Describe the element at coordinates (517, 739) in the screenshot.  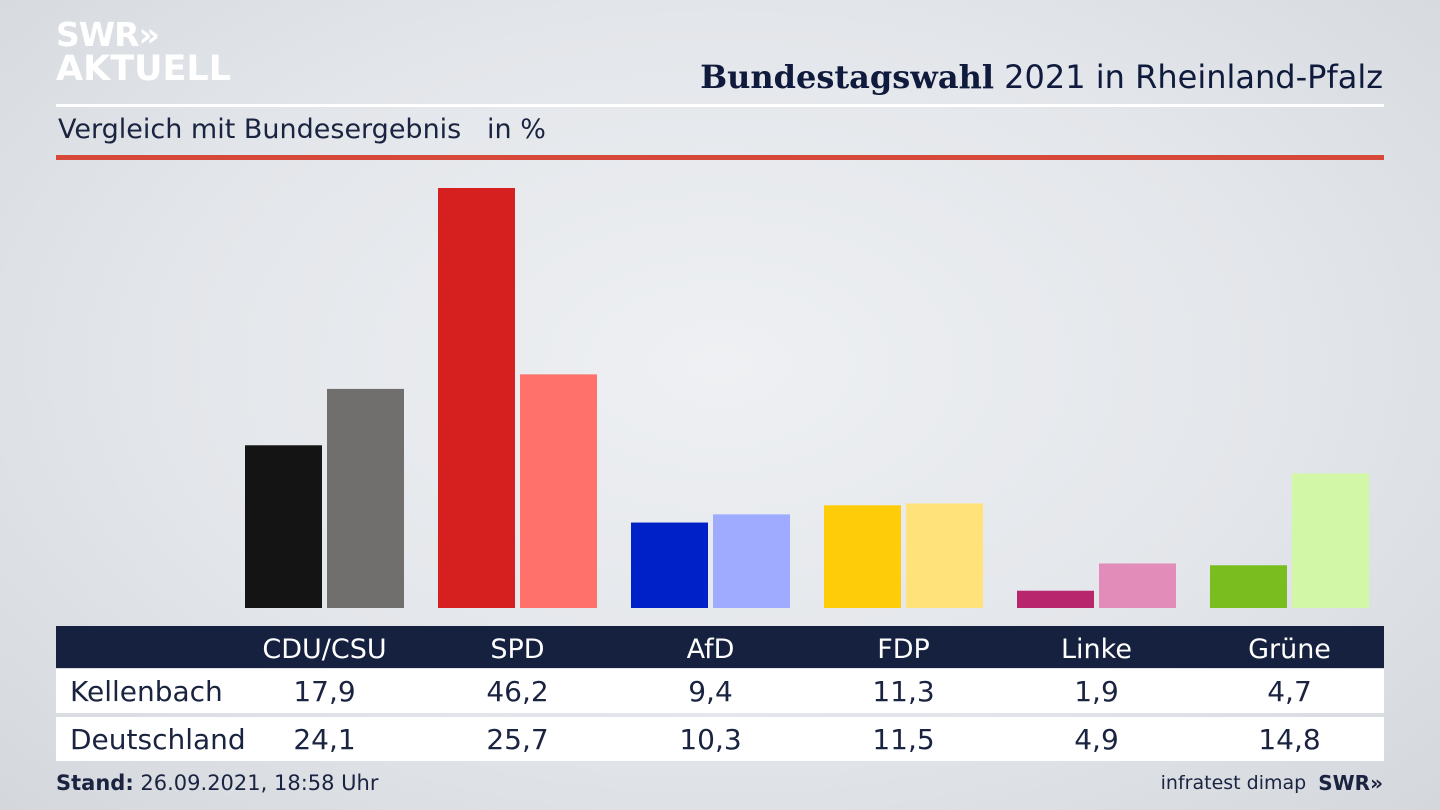
I see `value-deutschland-spd: 25,7` at that location.